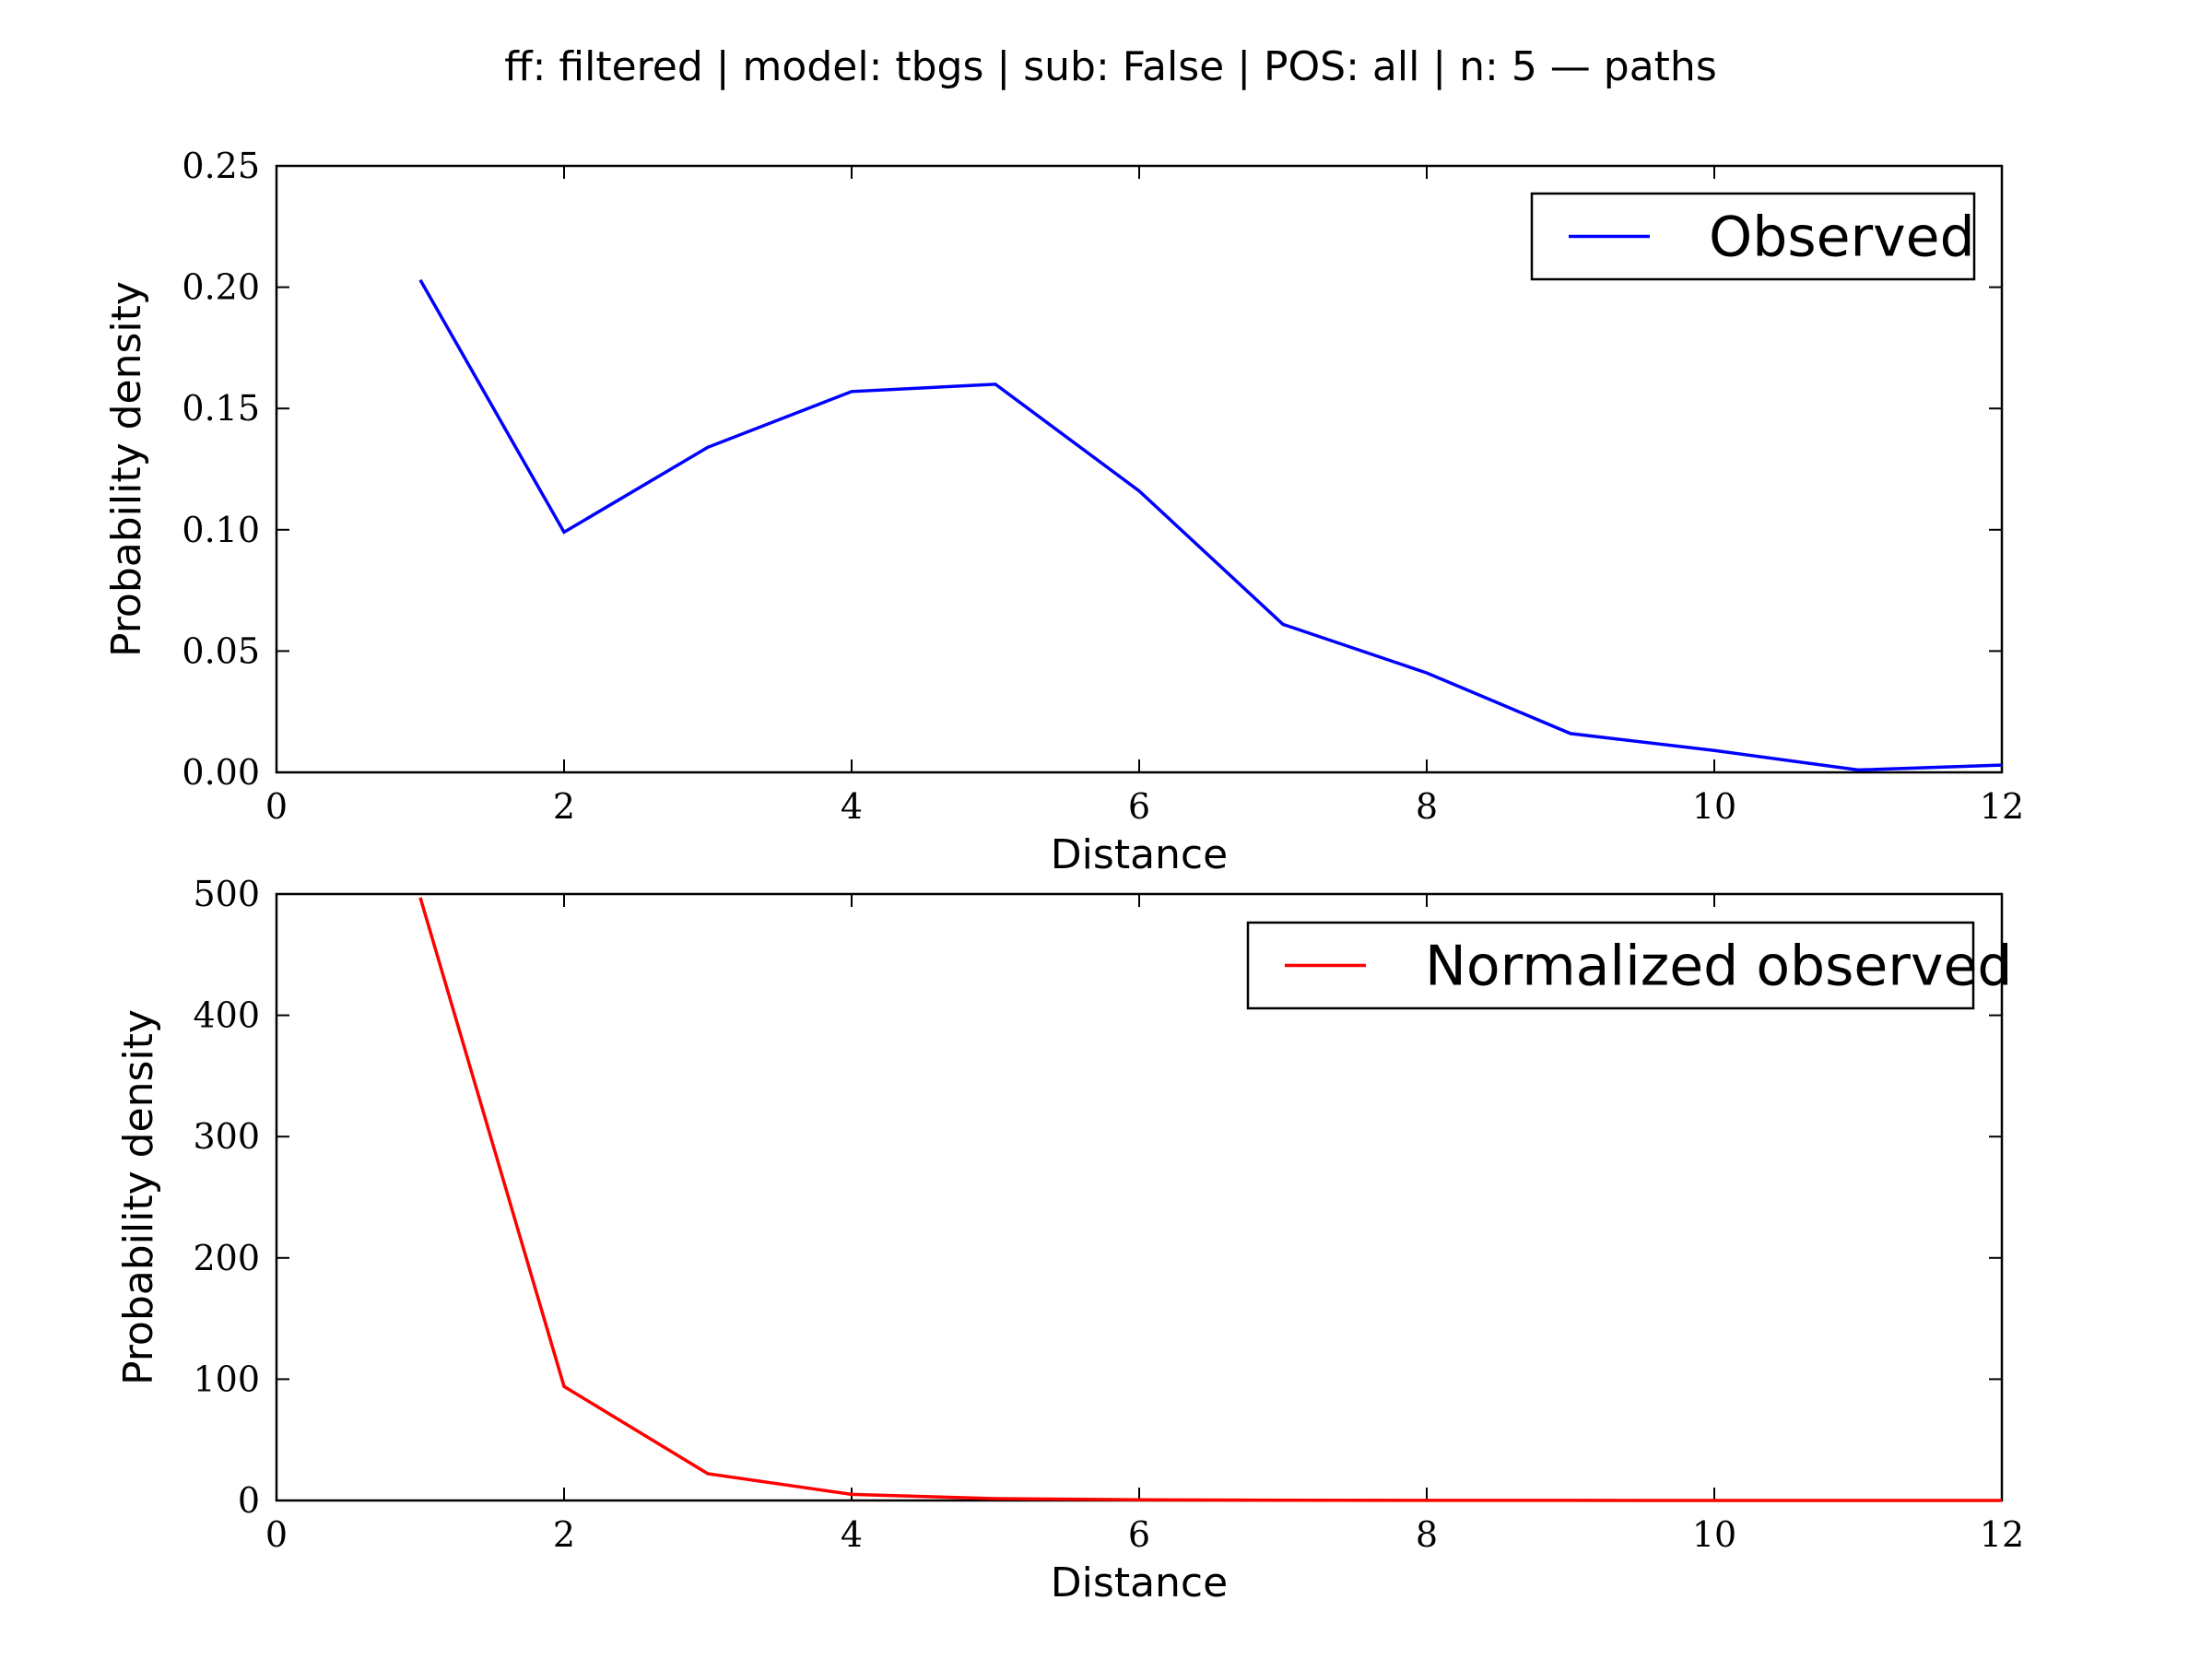 The width and height of the screenshot is (2212, 1659). Describe the element at coordinates (226, 1136) in the screenshot. I see `y-tick-label: 300` at that location.